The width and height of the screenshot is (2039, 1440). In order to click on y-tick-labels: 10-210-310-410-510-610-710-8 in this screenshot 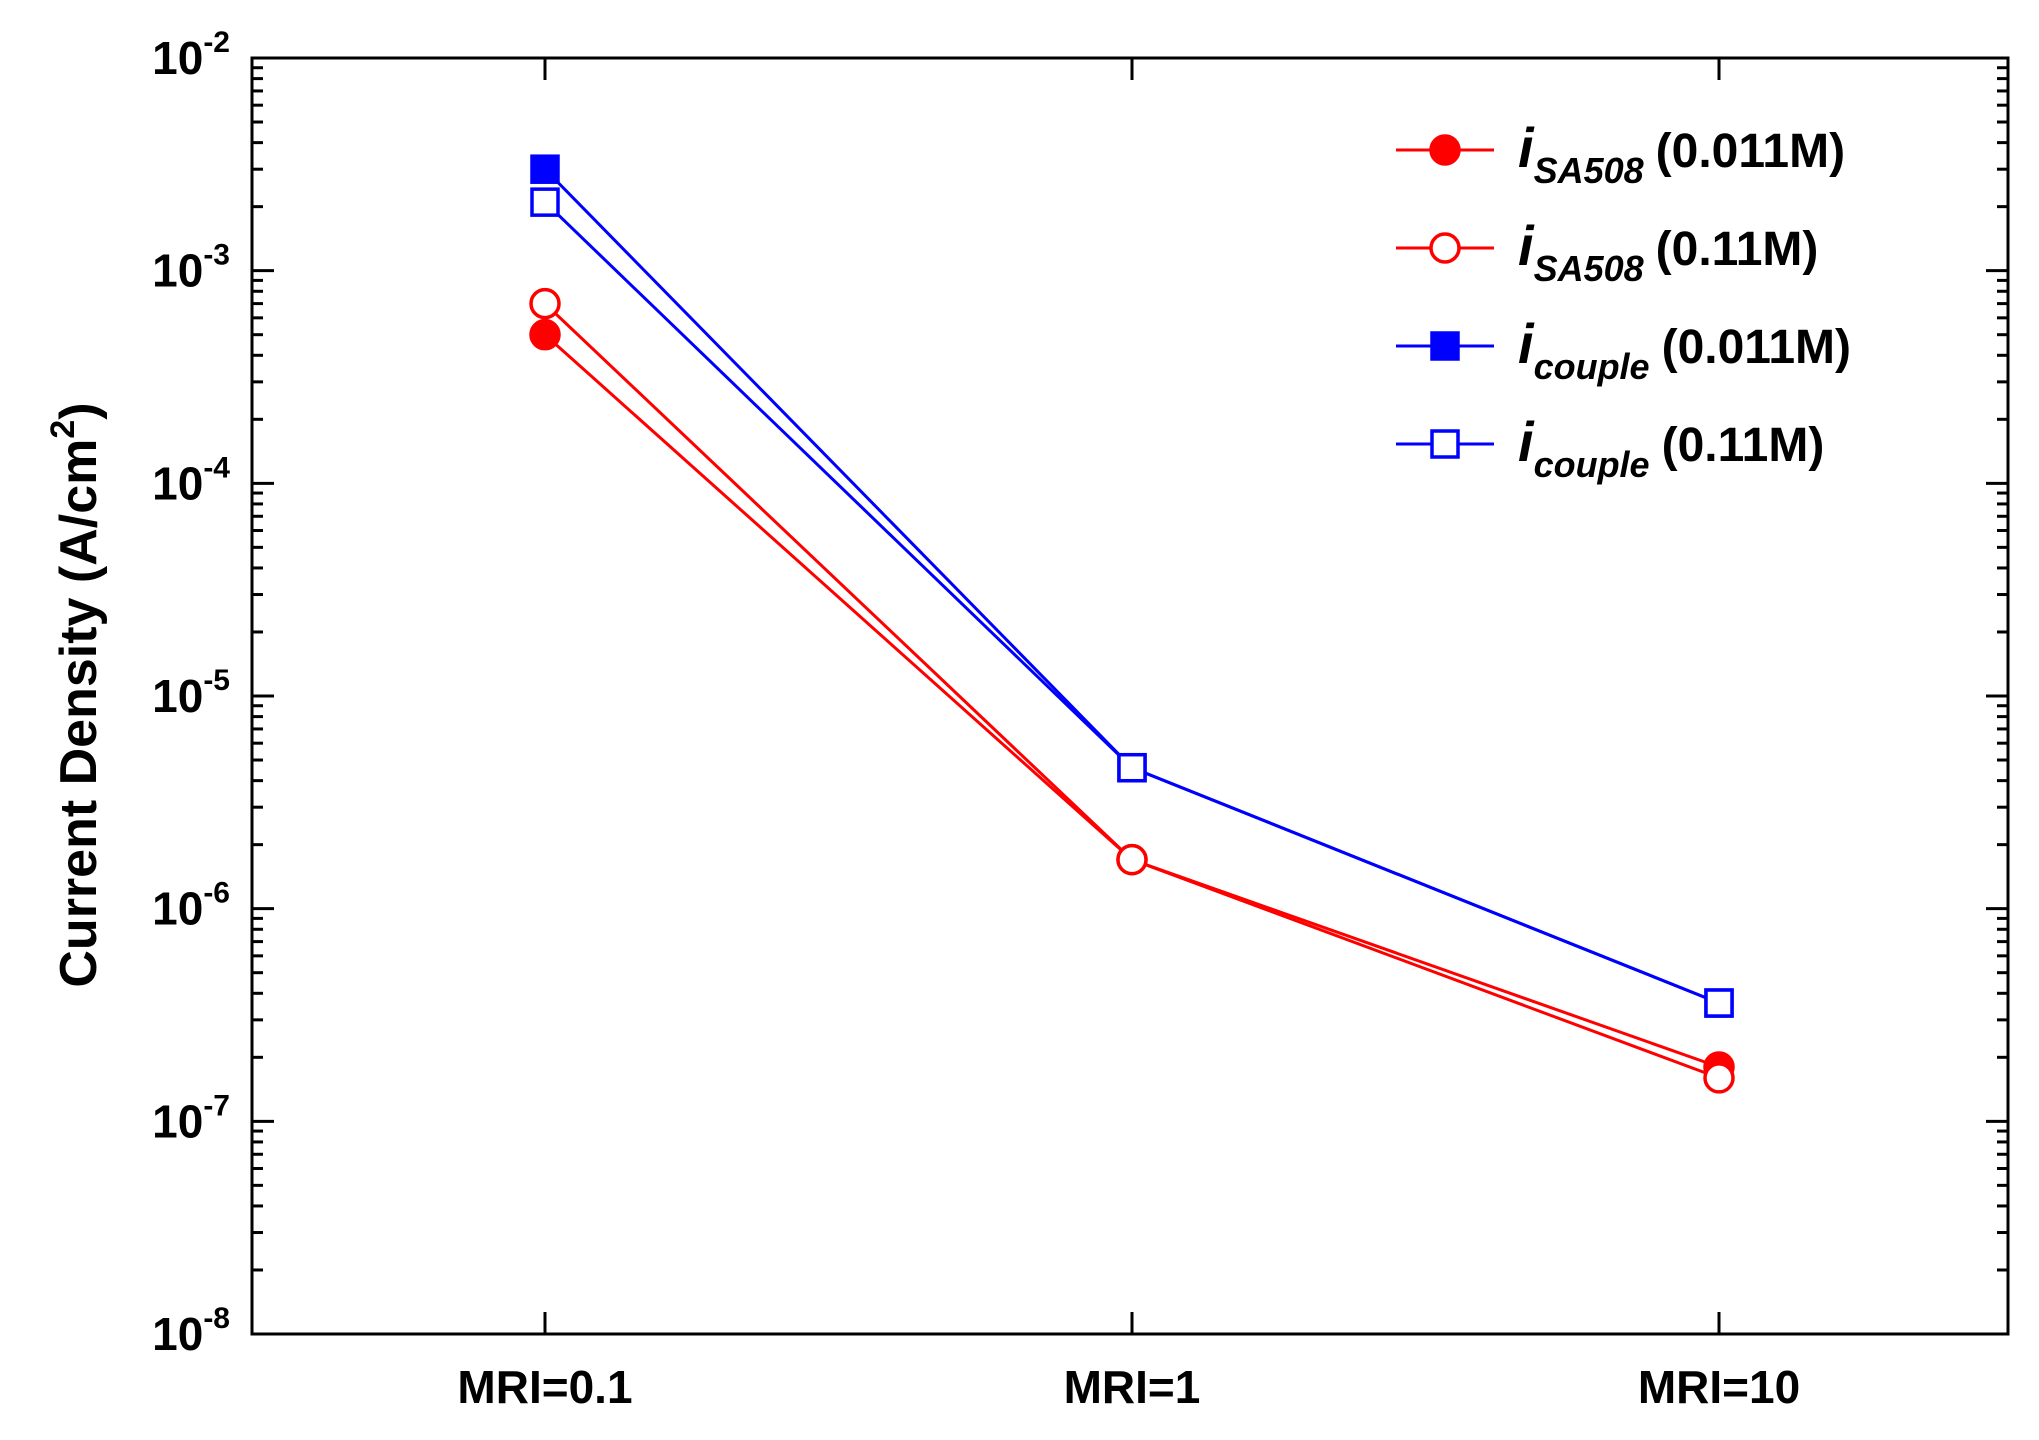, I will do `click(191, 693)`.